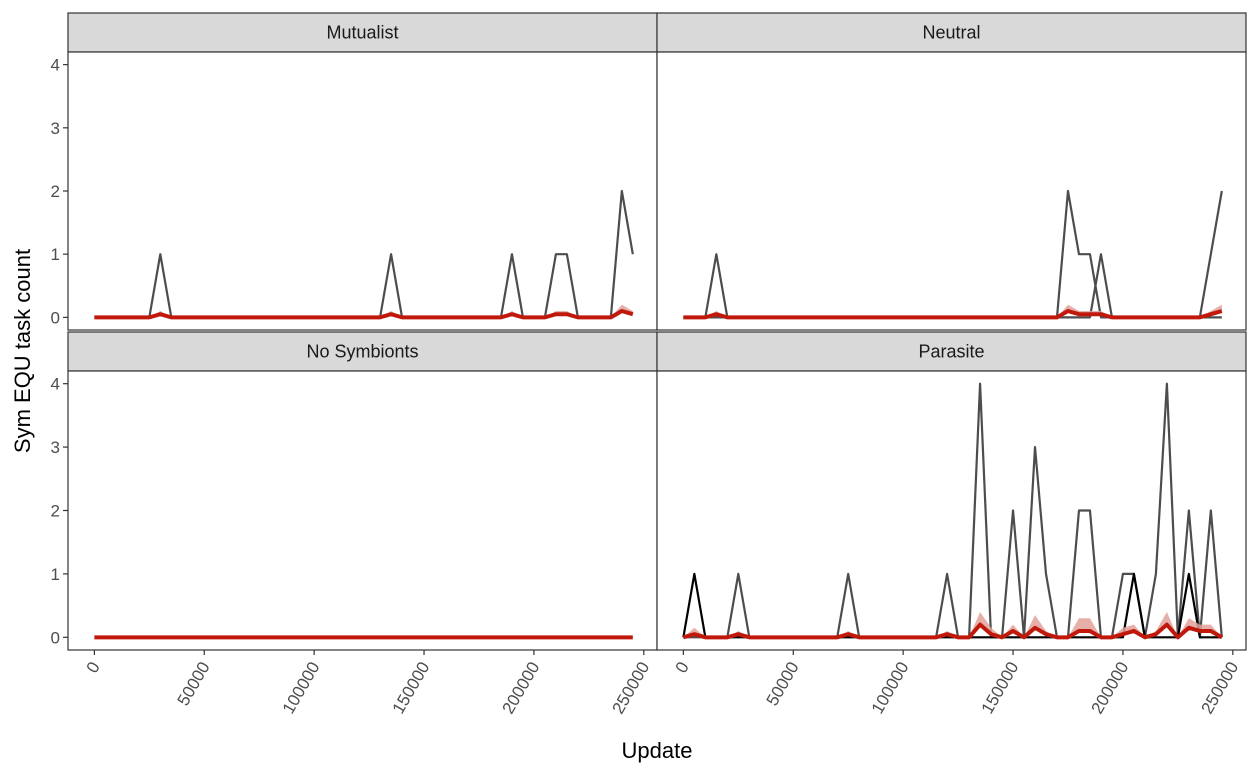 Image resolution: width=1259 pixels, height=783 pixels. Describe the element at coordinates (22, 351) in the screenshot. I see `y-axis-title: Sym EQU task count` at that location.